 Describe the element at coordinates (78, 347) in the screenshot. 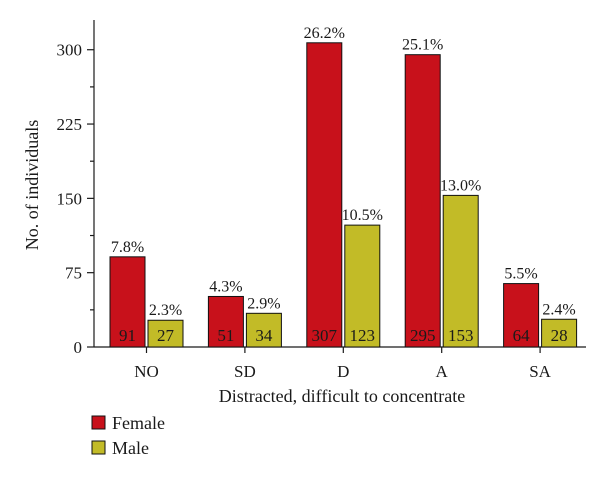

I see `y-tick-label: 0` at that location.